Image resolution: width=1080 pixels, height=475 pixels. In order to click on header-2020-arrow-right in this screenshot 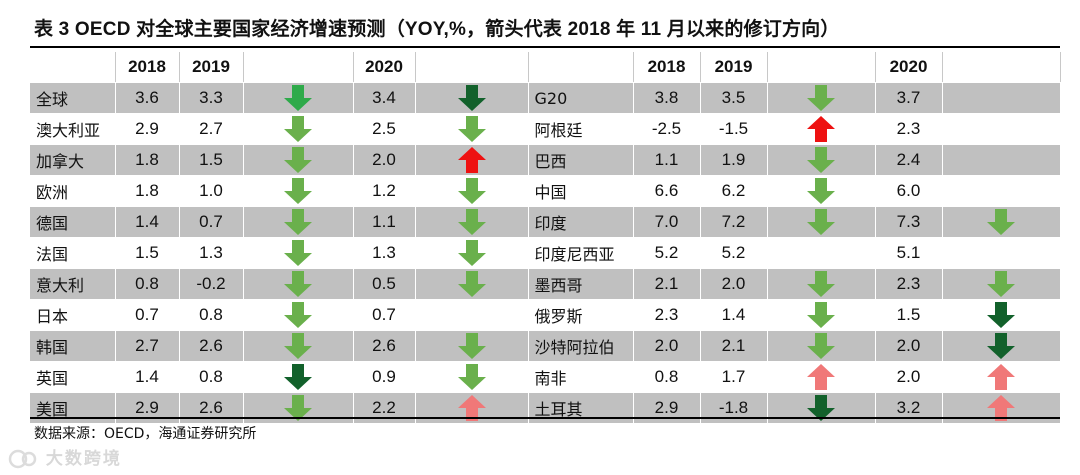, I will do `click(1001, 67)`.